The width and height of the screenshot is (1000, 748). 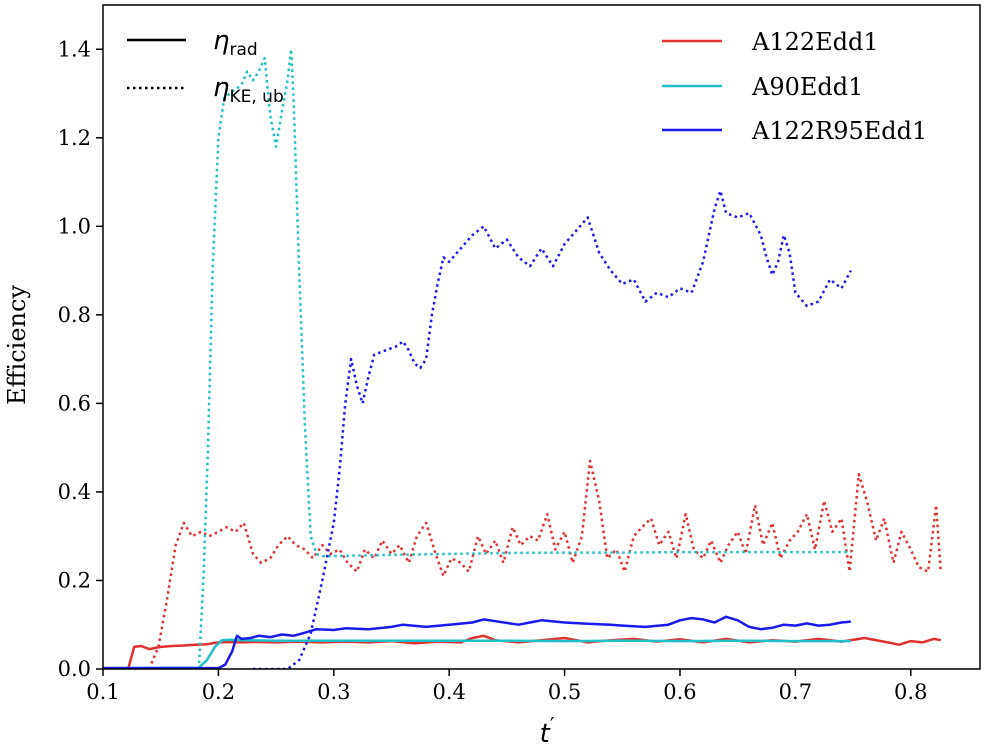 What do you see at coordinates (74, 669) in the screenshot?
I see `y-tick-label: 0.0` at bounding box center [74, 669].